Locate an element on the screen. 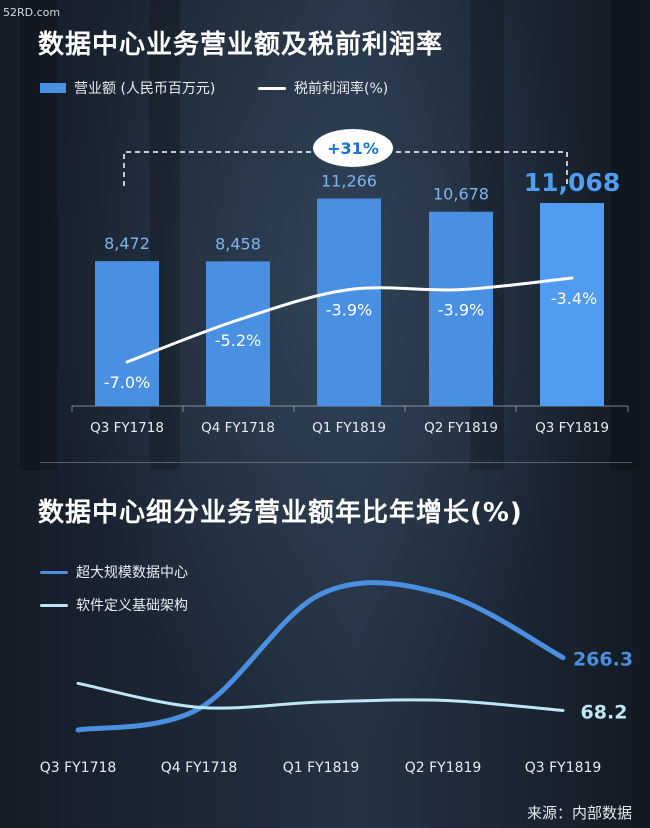 This screenshot has height=828, width=650. sdi-end-label: 68.2 is located at coordinates (604, 712).